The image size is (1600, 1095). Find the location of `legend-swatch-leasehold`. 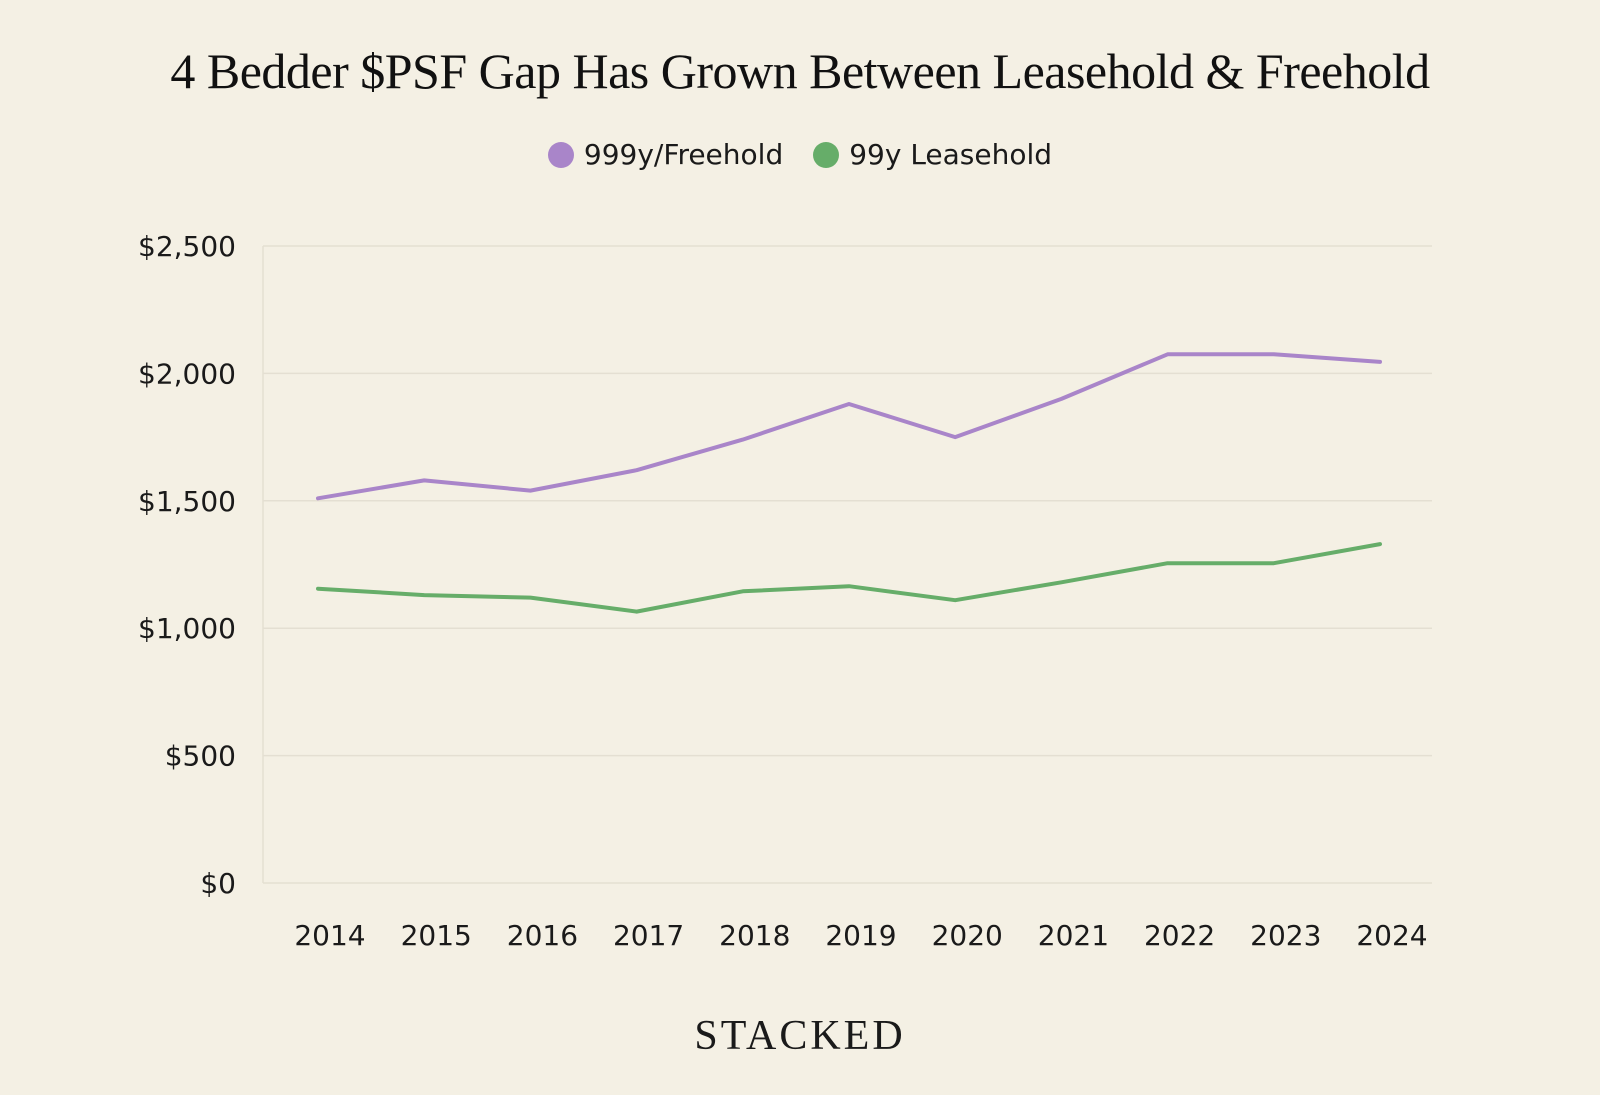

legend-swatch-leasehold is located at coordinates (826, 154).